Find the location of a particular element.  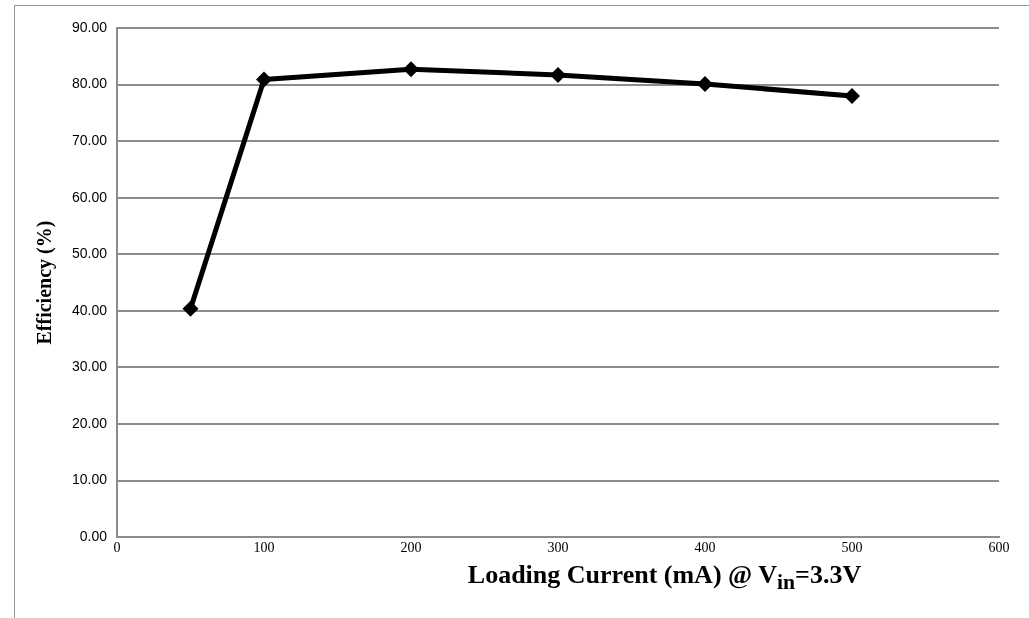

y-tick-label: 30.00 is located at coordinates (89, 366).